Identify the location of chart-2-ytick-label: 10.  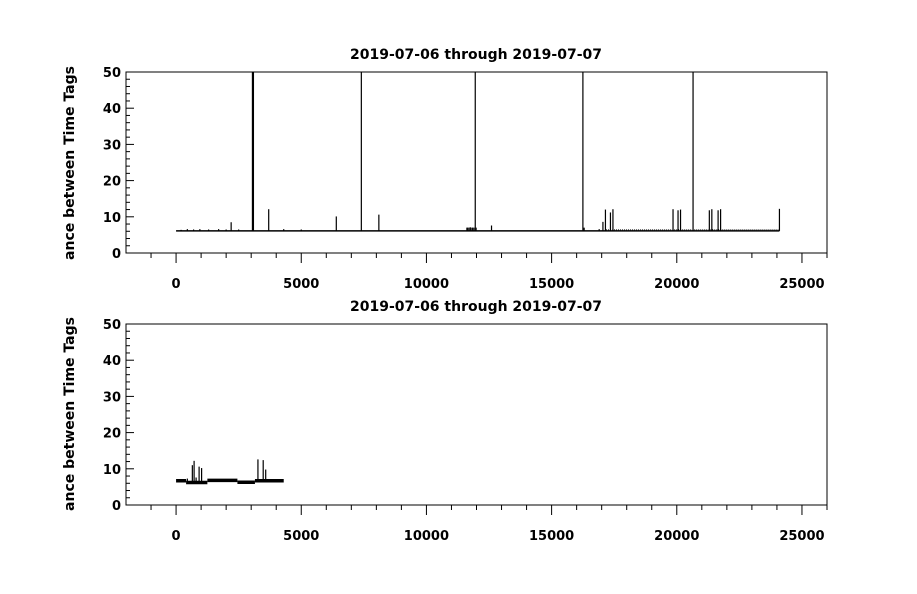
(112, 470).